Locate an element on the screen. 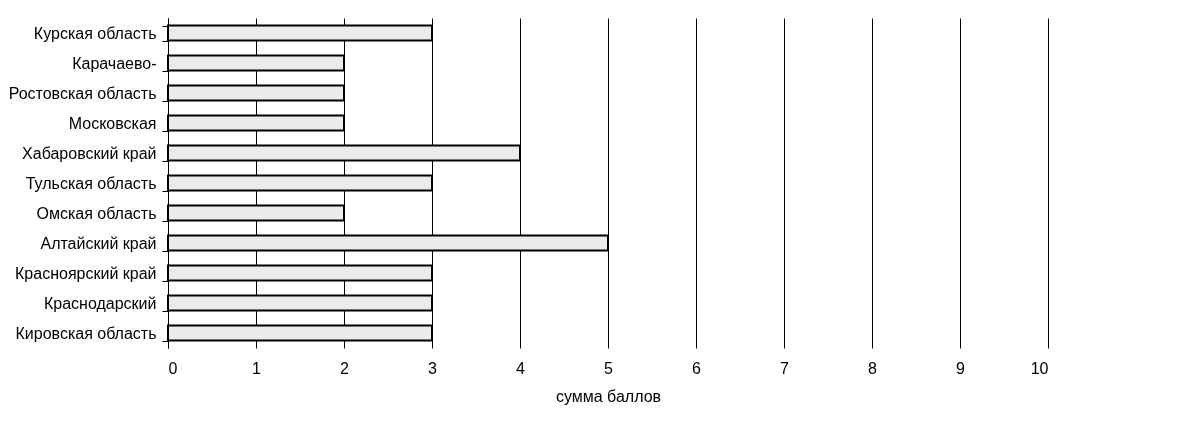 Image resolution: width=1184 pixels, height=428 pixels. x-axis-title: сумма баллов is located at coordinates (608, 396).